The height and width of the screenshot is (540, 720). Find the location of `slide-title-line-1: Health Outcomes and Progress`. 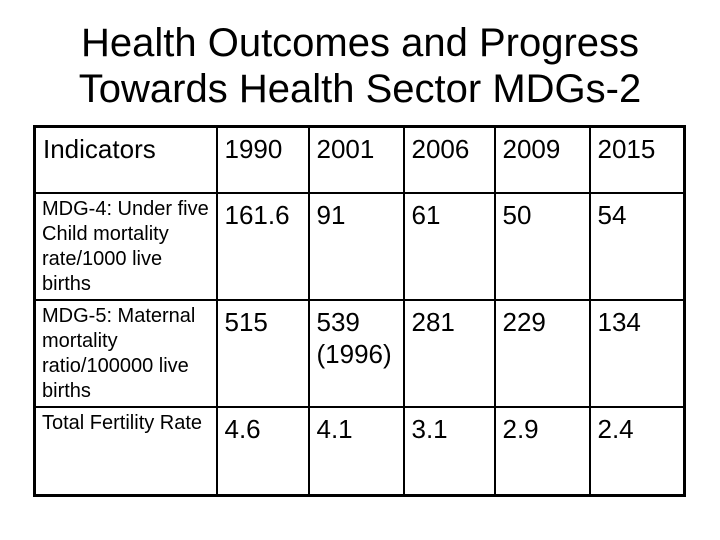

slide-title-line-1: Health Outcomes and Progress is located at coordinates (360, 43).